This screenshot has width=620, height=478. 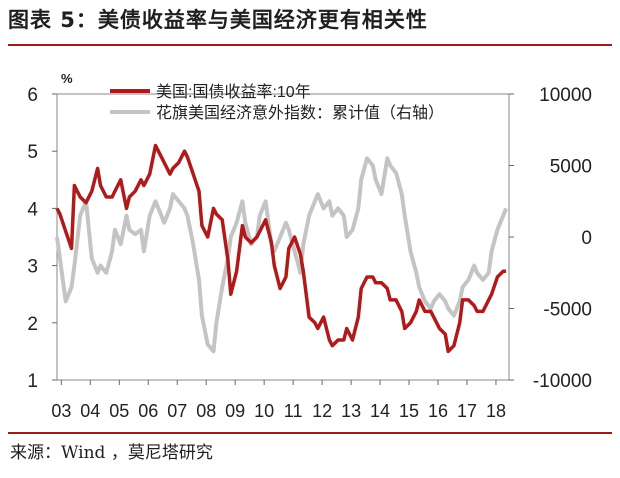 I want to click on x-tick-label: 15, so click(x=409, y=411).